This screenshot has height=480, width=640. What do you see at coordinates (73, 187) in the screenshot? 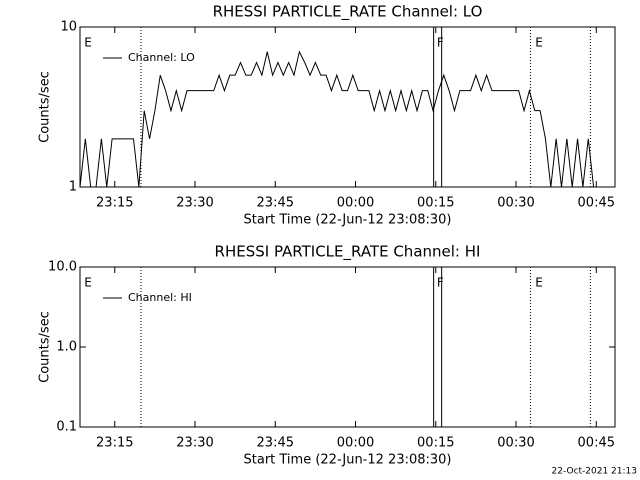
I see `y-tick-label: 1` at bounding box center [73, 187].